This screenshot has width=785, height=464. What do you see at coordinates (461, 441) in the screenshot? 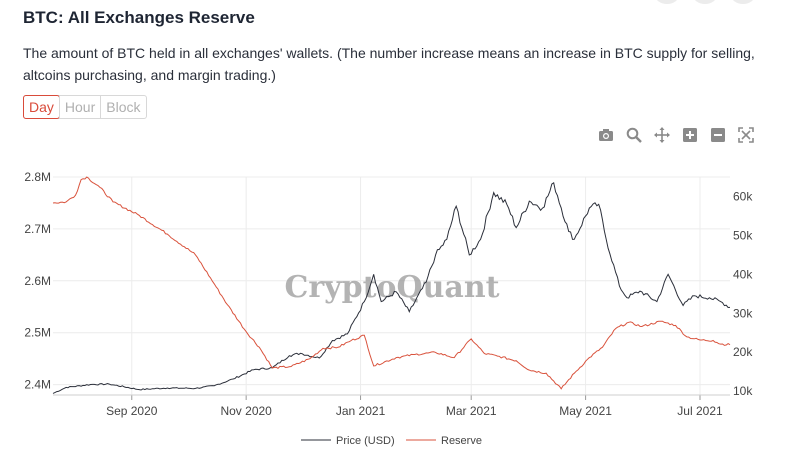
I see `legend-reserve-label: Reserve` at bounding box center [461, 441].